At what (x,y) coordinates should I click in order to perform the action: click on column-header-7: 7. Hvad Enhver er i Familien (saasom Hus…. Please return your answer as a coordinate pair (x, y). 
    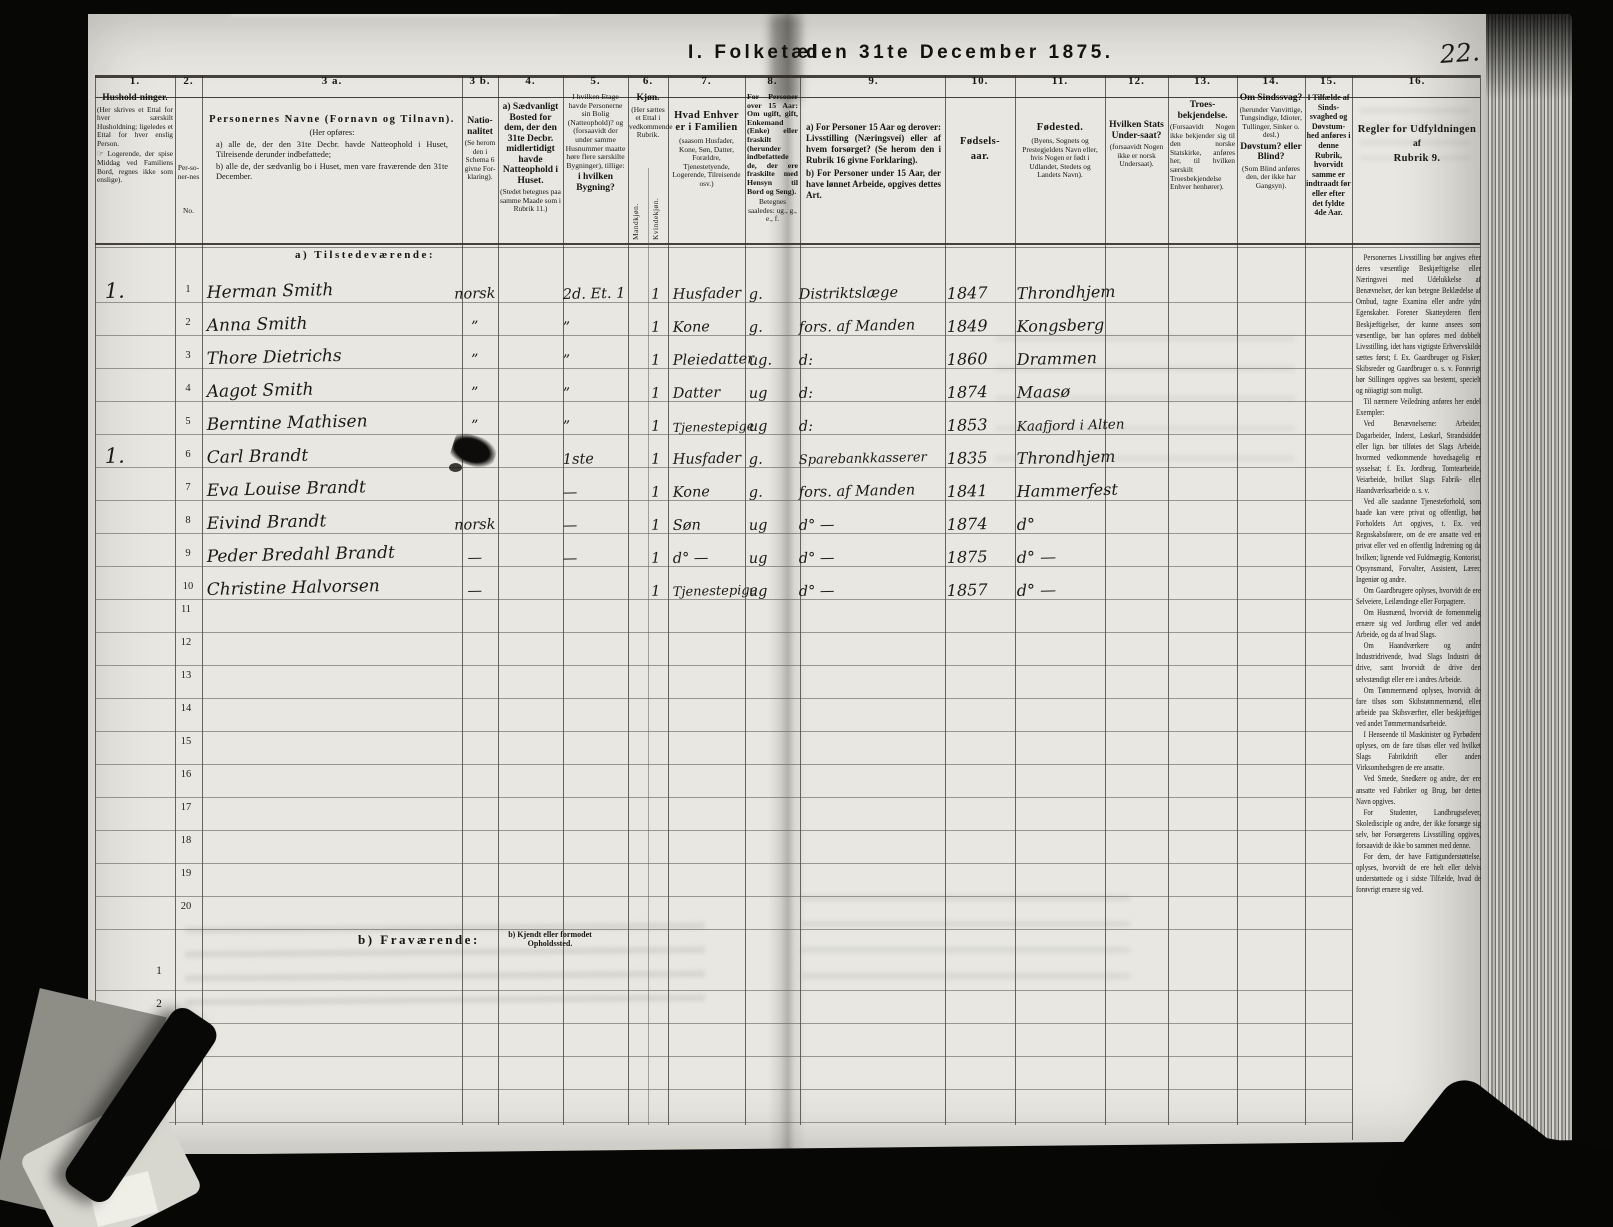
    Looking at the image, I should click on (706, 133).